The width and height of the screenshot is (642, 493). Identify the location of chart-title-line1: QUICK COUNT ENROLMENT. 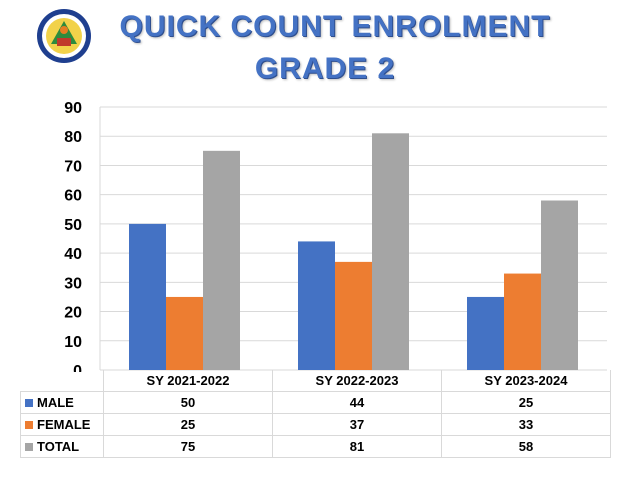
(335, 26).